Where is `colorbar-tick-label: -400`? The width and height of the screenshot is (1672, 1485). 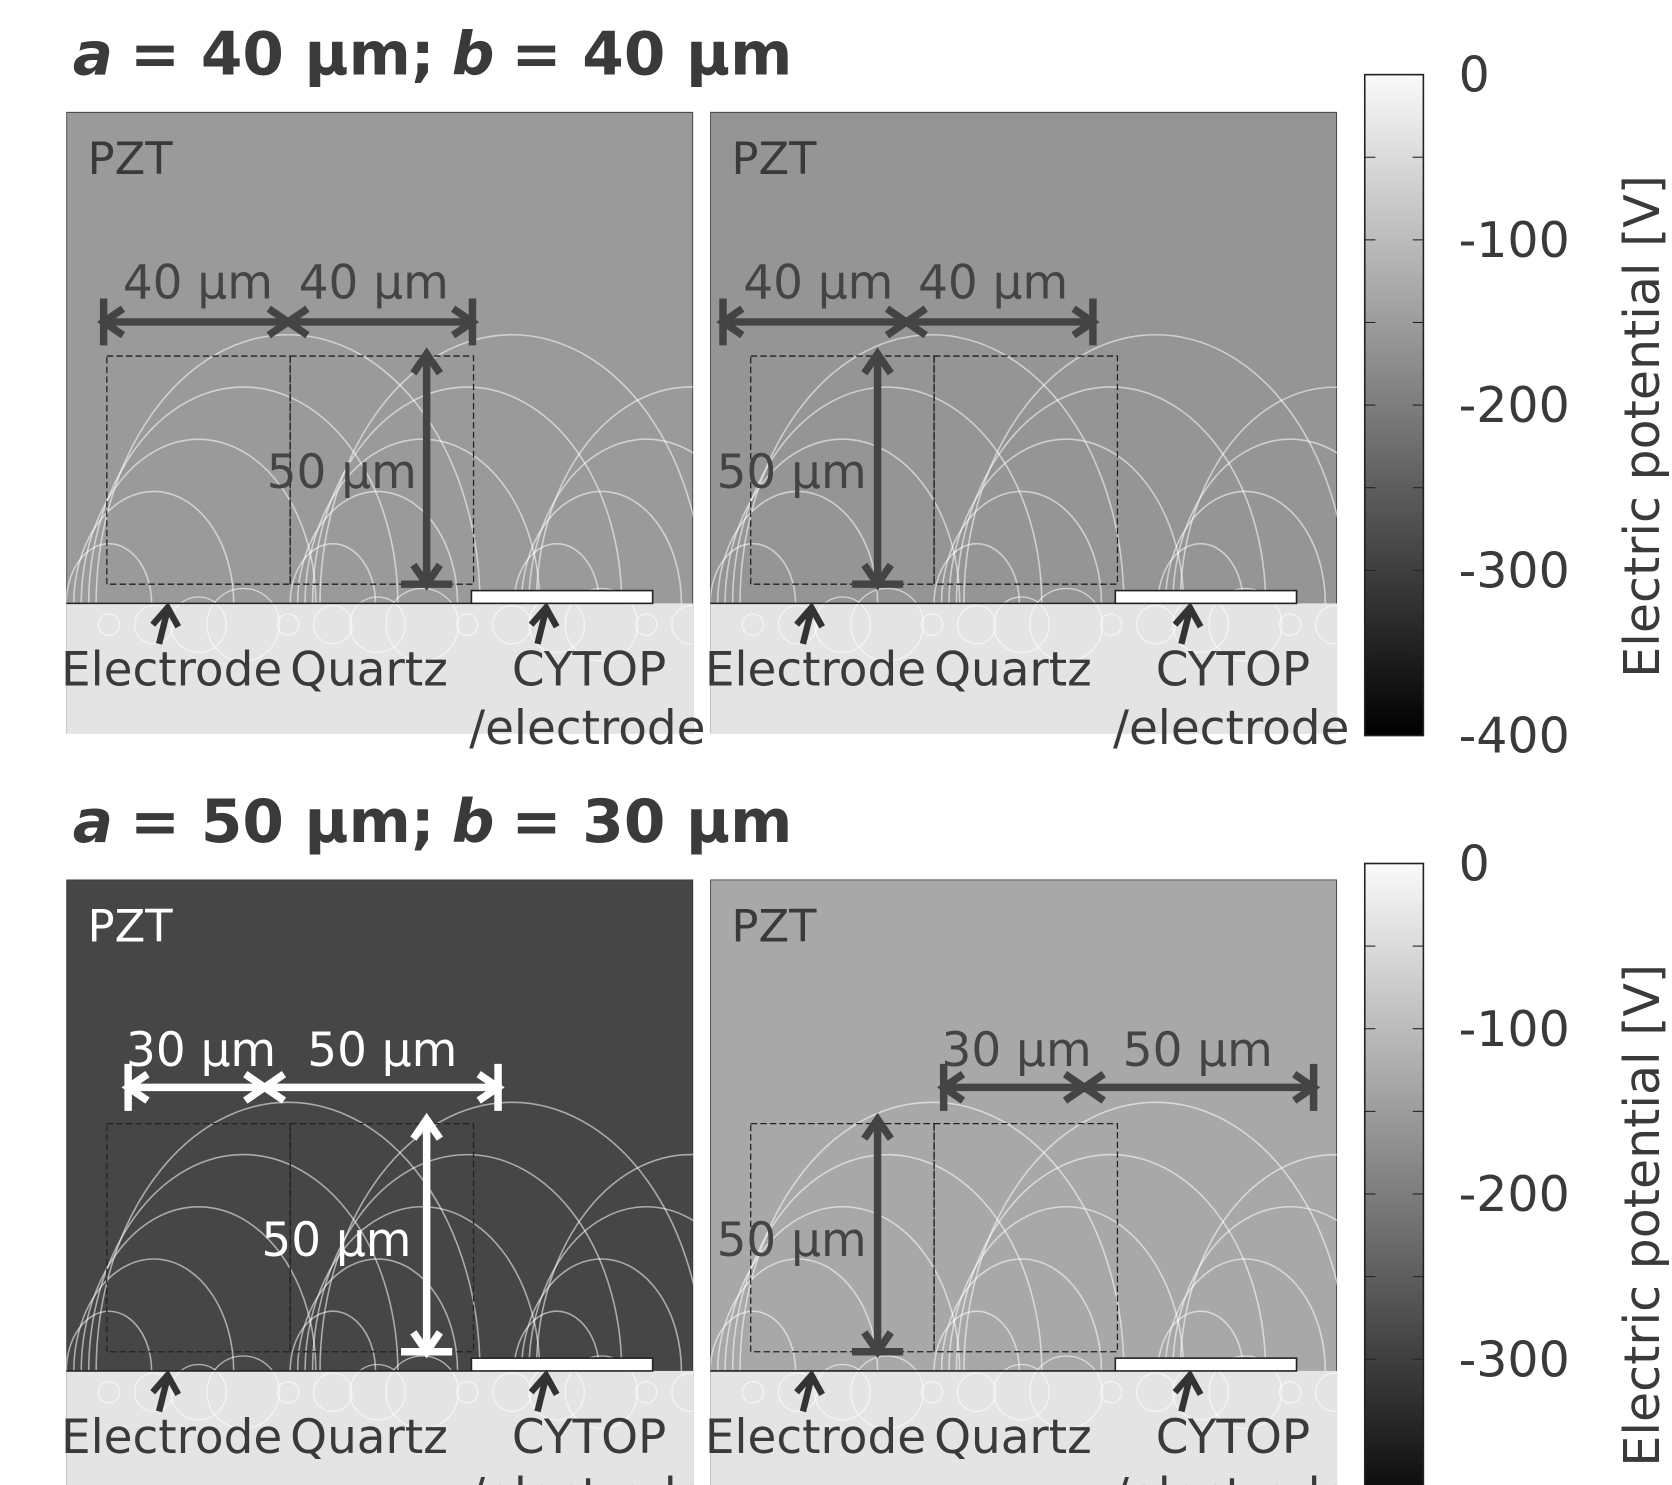 colorbar-tick-label: -400 is located at coordinates (1514, 736).